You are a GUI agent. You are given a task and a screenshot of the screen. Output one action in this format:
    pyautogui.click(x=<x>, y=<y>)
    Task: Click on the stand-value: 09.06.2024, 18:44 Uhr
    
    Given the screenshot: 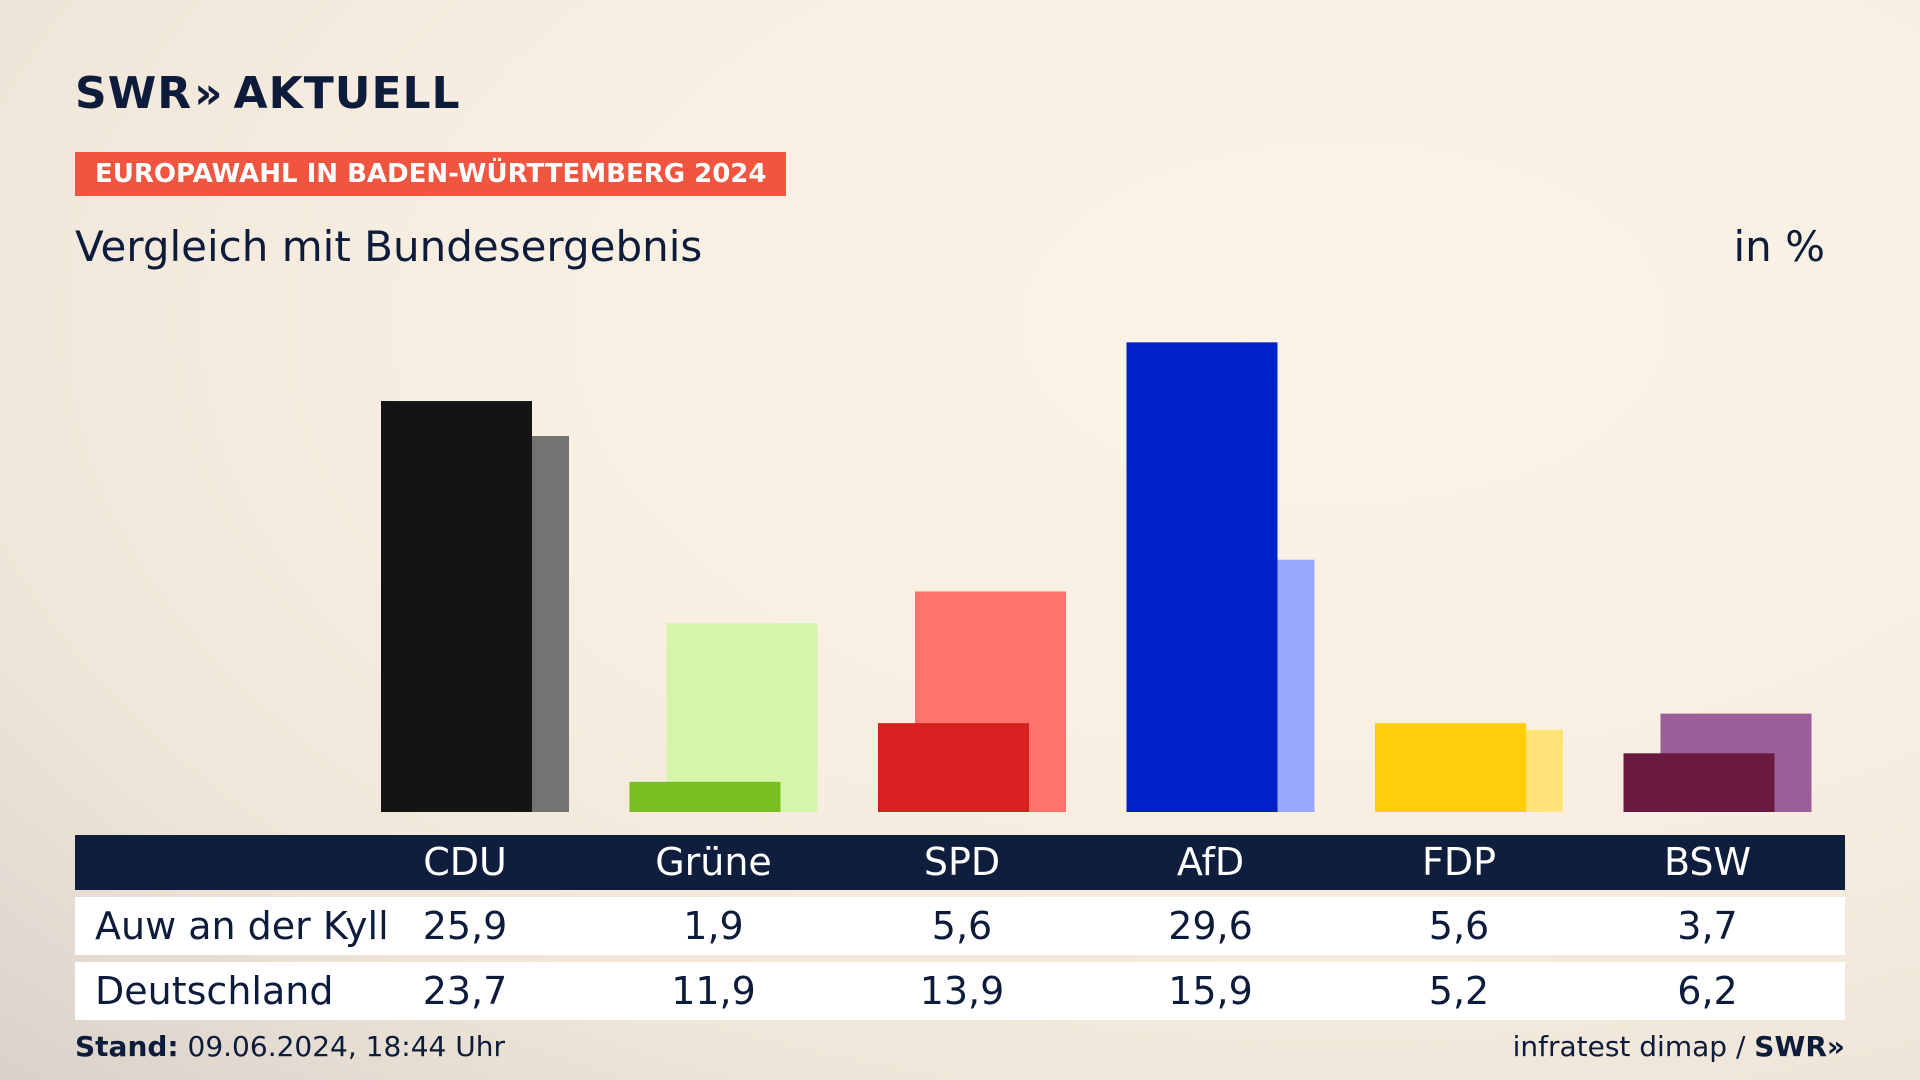 What is the action you would take?
    pyautogui.click(x=346, y=1046)
    